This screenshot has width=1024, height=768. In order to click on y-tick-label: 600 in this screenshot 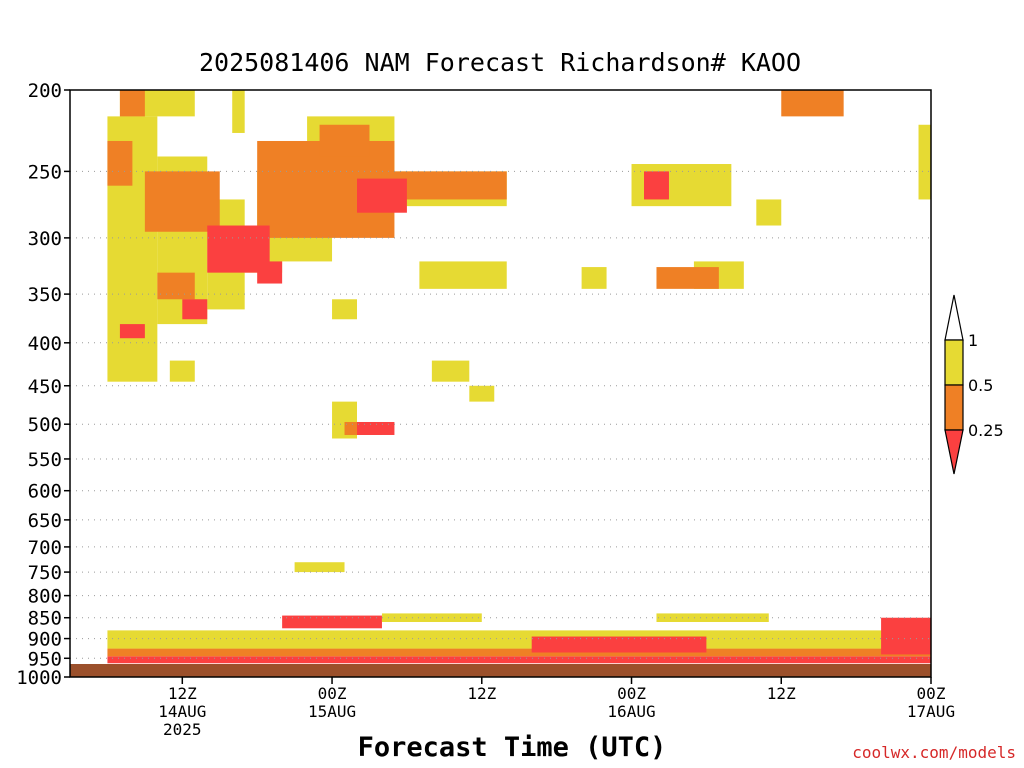, I will do `click(45, 492)`.